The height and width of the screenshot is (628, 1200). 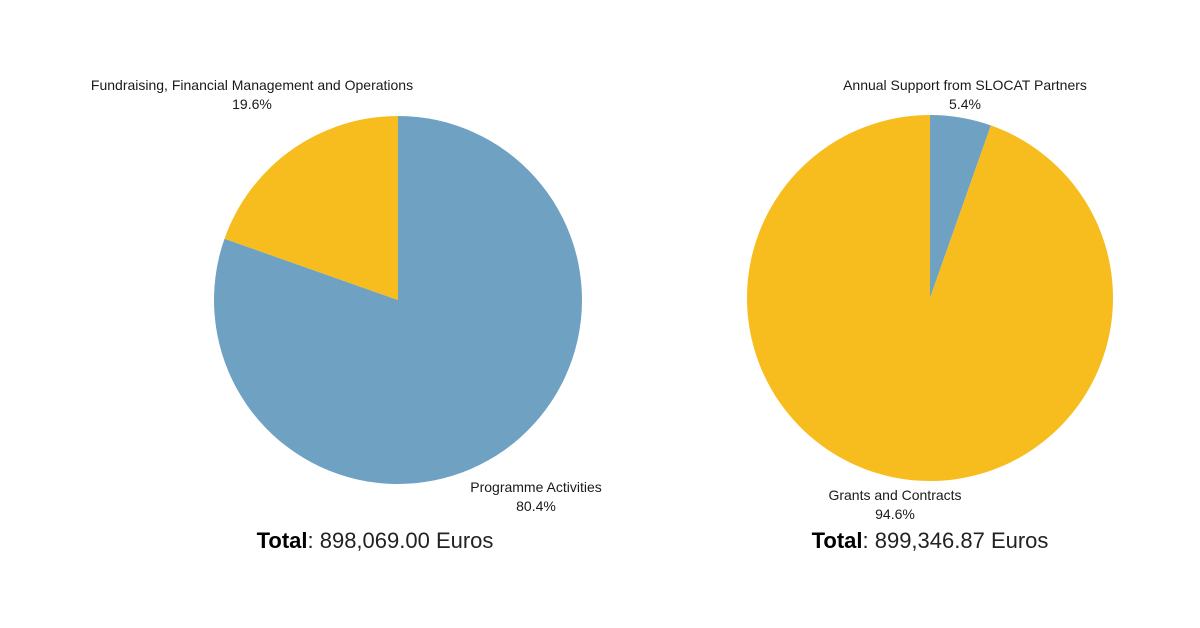 What do you see at coordinates (536, 506) in the screenshot?
I see `slice-percent-programme-activities: 80.4%` at bounding box center [536, 506].